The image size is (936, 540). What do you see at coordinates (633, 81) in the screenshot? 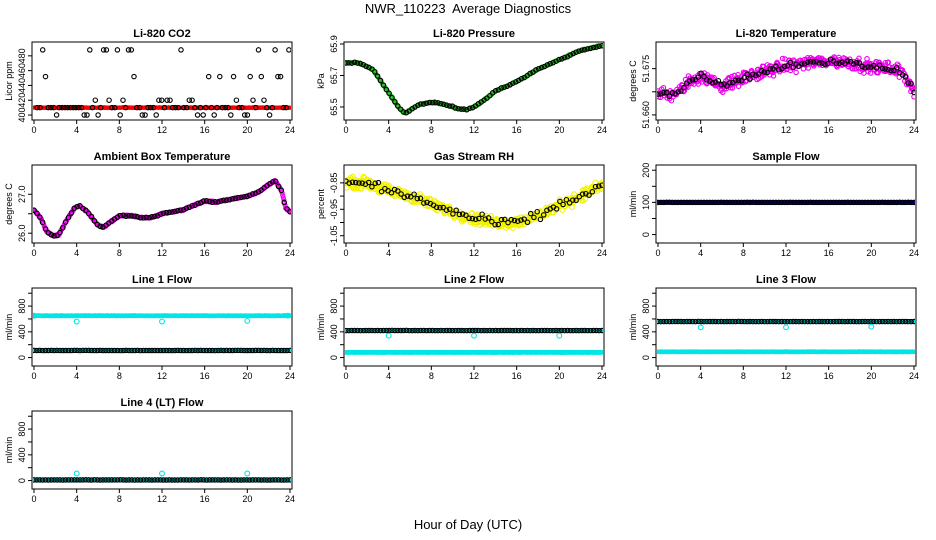
I see `y-axis-label: degrees C` at bounding box center [633, 81].